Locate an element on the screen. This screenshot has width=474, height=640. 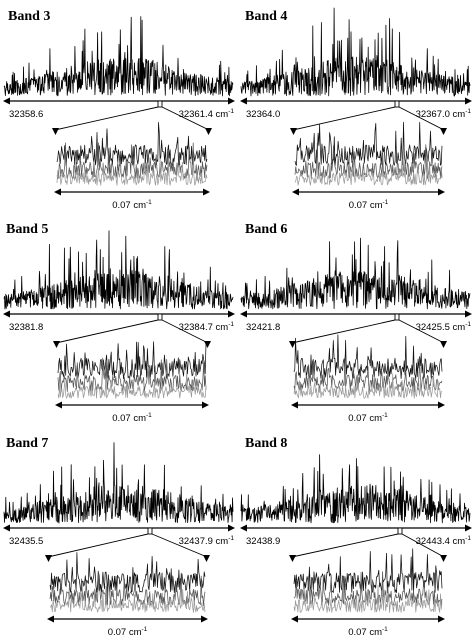
band-title: Band 5 is located at coordinates (27, 229).